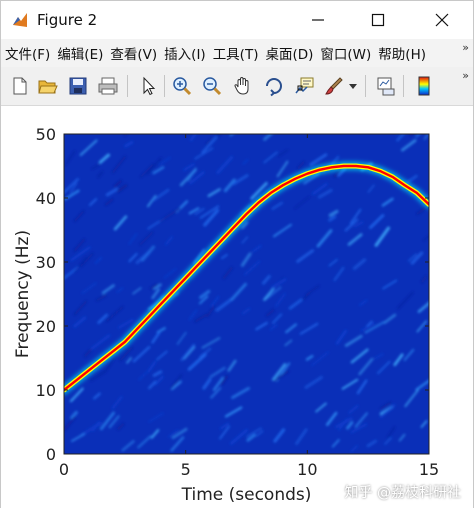  Describe the element at coordinates (20, 86) in the screenshot. I see `new-figure-button` at that location.